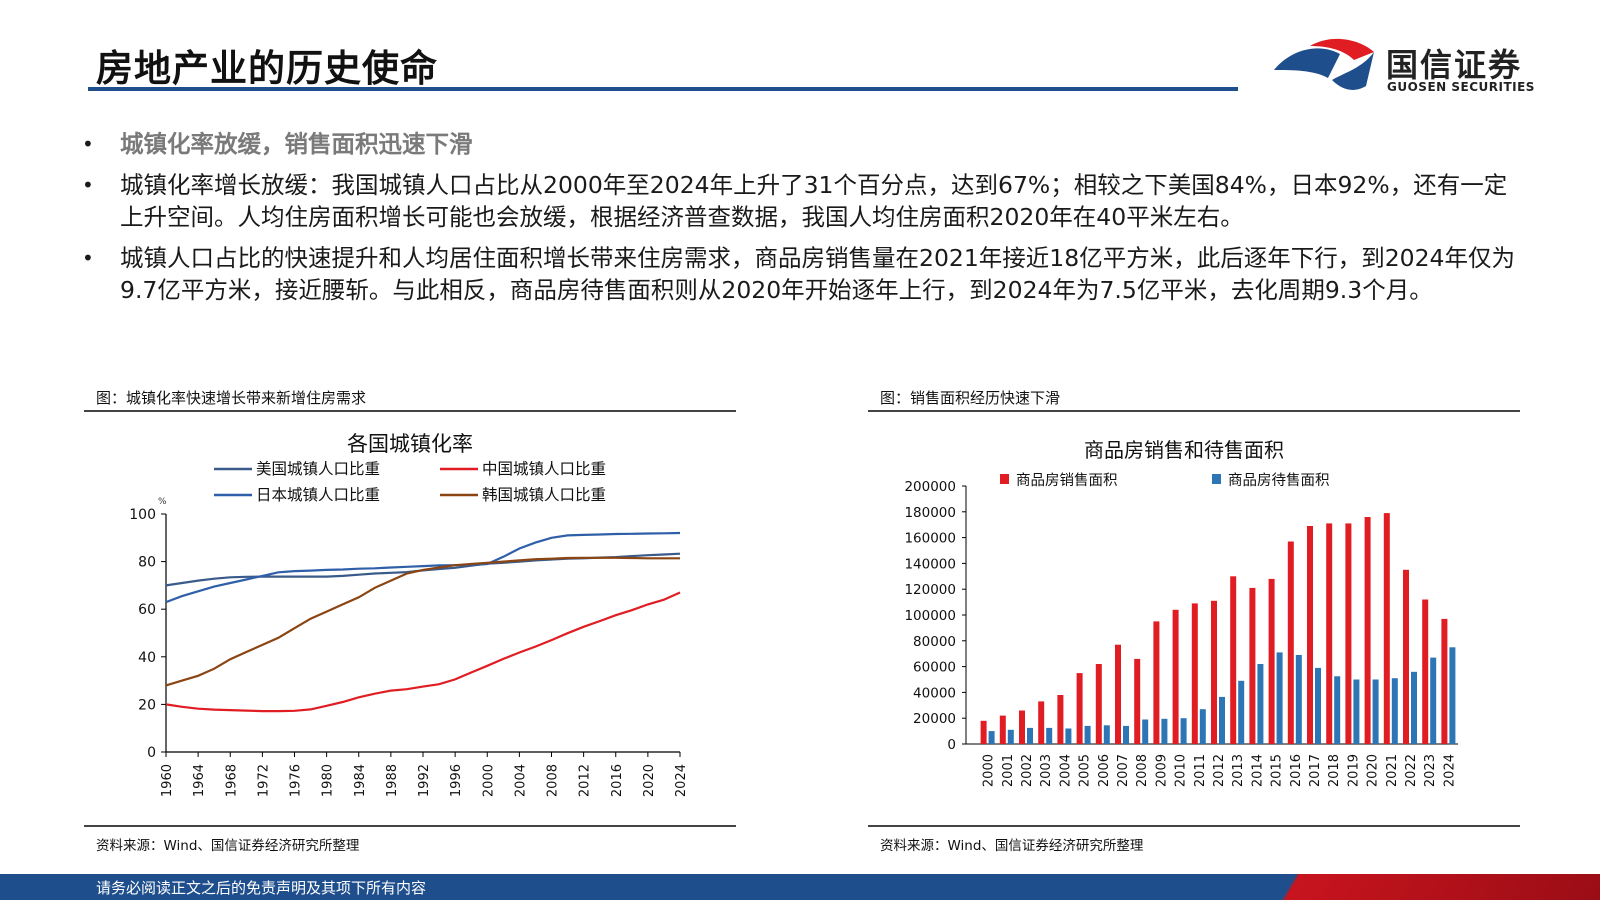  I want to click on x-tick-label: 1992, so click(424, 780).